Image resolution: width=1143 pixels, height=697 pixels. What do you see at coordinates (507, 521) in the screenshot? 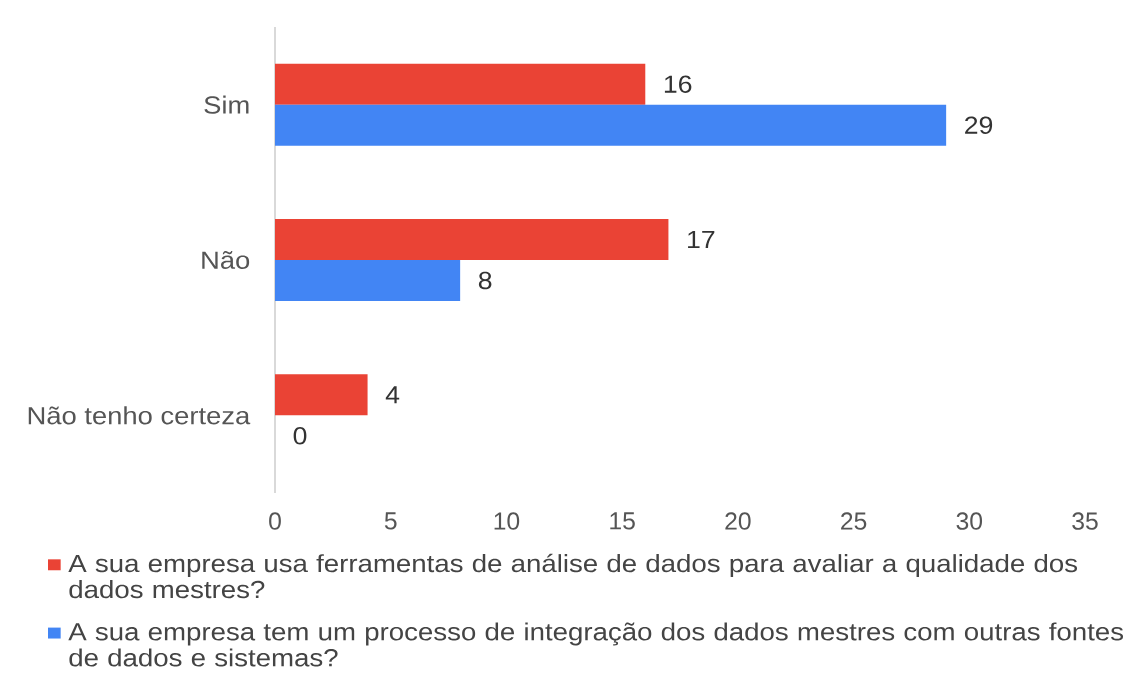
I see `x-tick-label: 10` at bounding box center [507, 521].